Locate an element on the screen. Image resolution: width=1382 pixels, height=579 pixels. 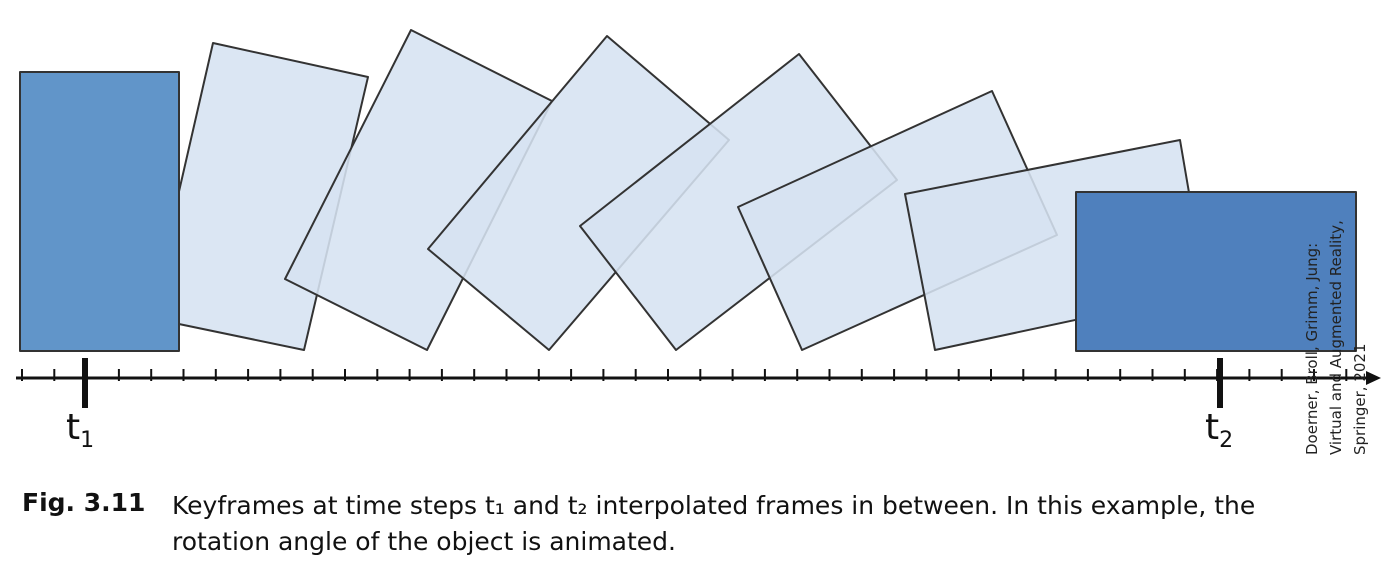
keyframe-label-t2: t2 is located at coordinates (1219, 430).